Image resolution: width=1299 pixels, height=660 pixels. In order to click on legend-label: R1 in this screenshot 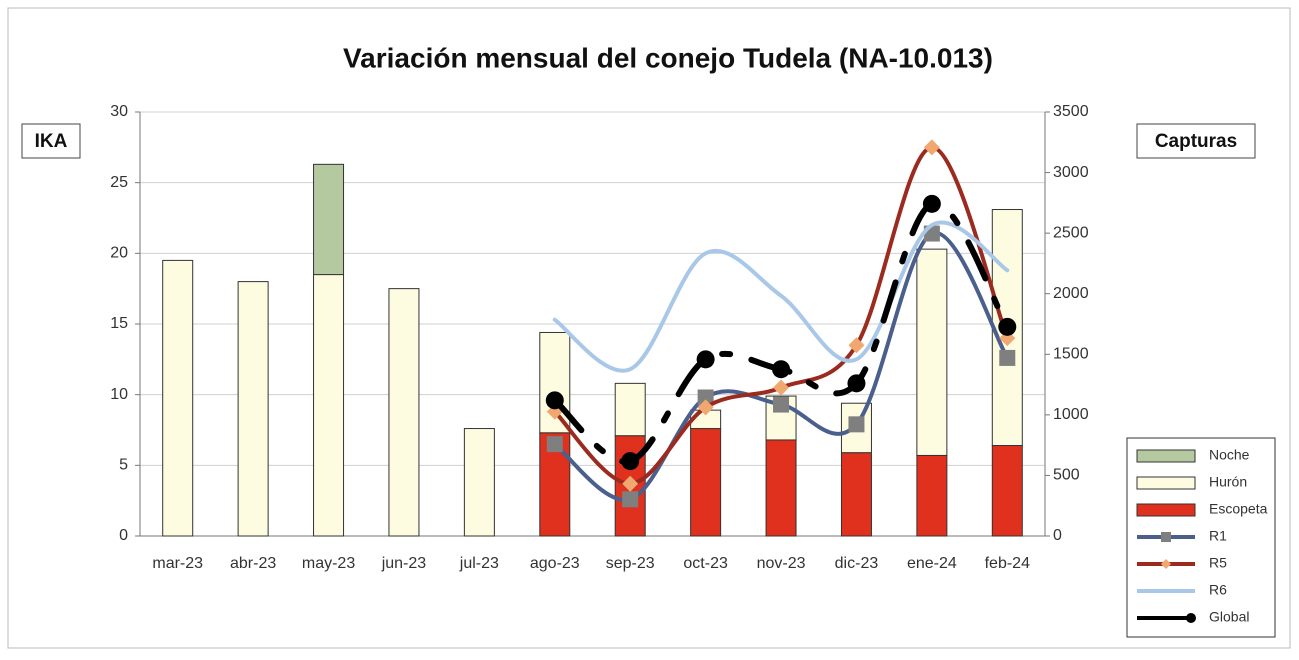, I will do `click(1218, 536)`.